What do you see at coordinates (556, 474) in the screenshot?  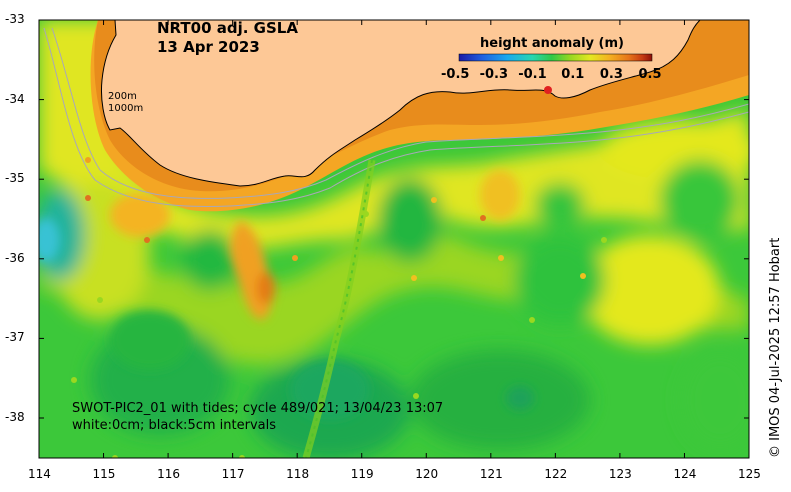 I see `x-tick-label: 122` at bounding box center [556, 474].